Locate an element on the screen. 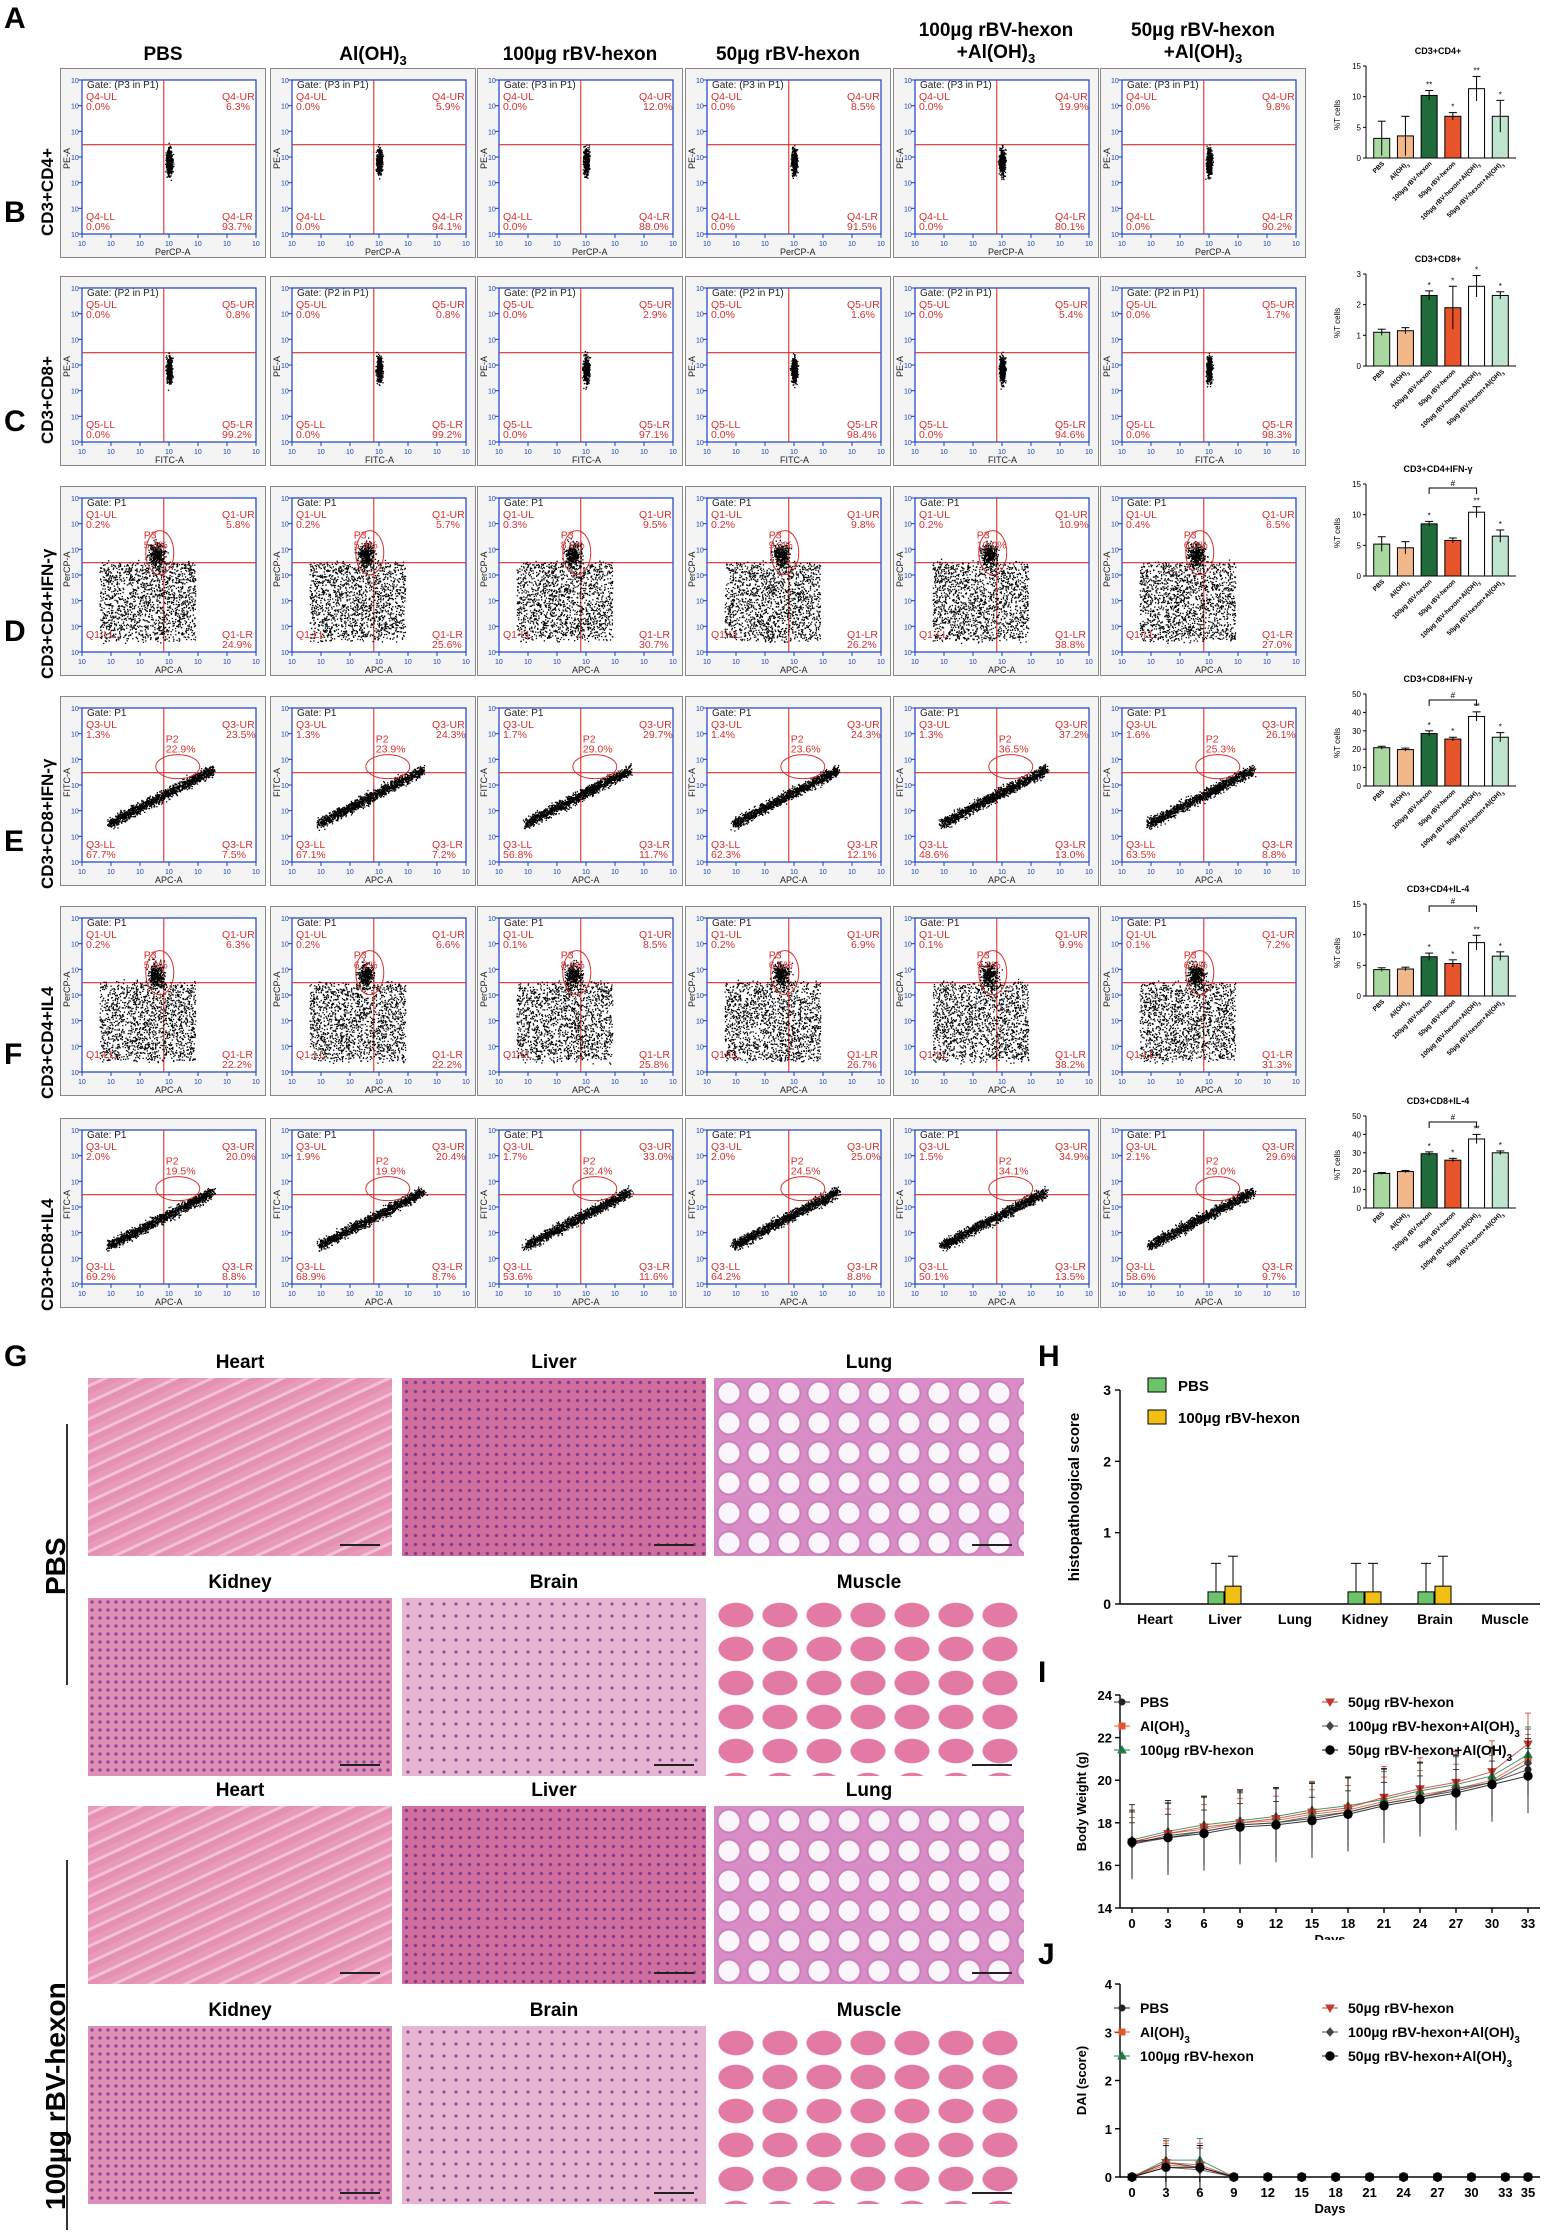 The width and height of the screenshot is (1545, 2237). quadrant-ur-name: Q3-UR is located at coordinates (238, 1147).